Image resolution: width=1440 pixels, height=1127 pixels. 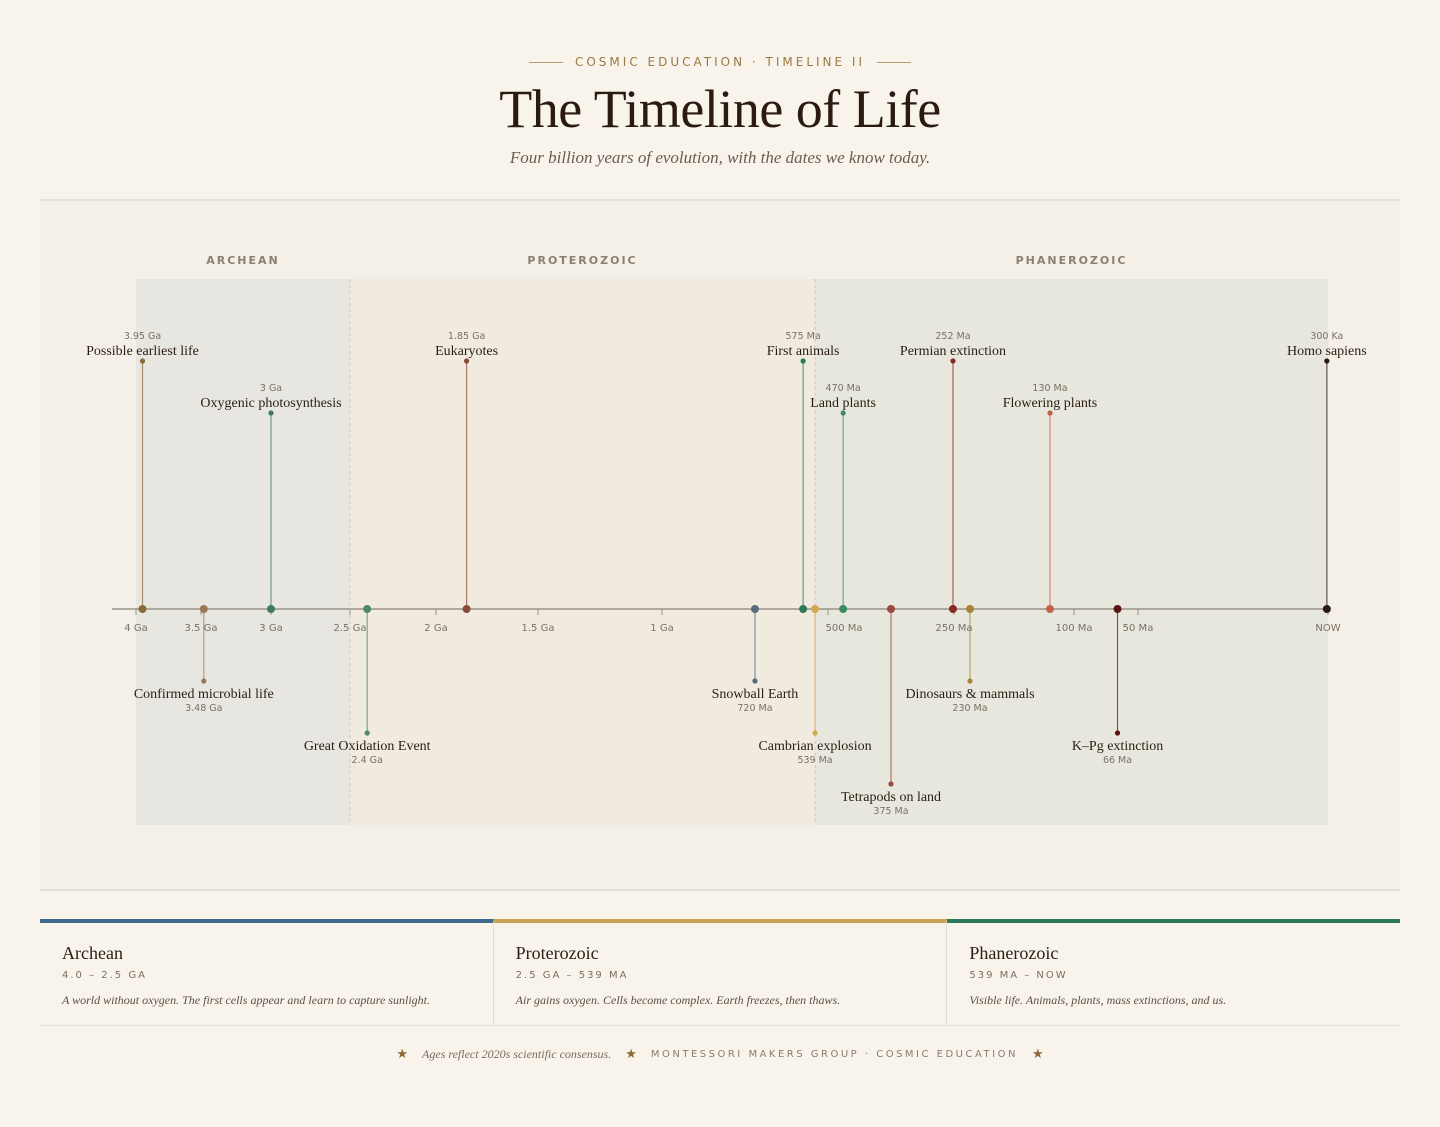 I want to click on era-card-name: Archean, so click(x=92, y=953).